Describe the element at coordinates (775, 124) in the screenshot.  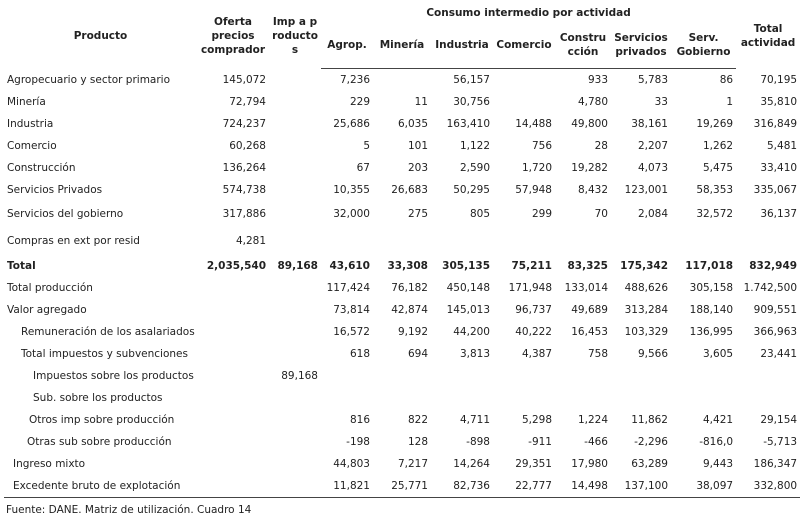
I see `value-cell: 316,849` at that location.